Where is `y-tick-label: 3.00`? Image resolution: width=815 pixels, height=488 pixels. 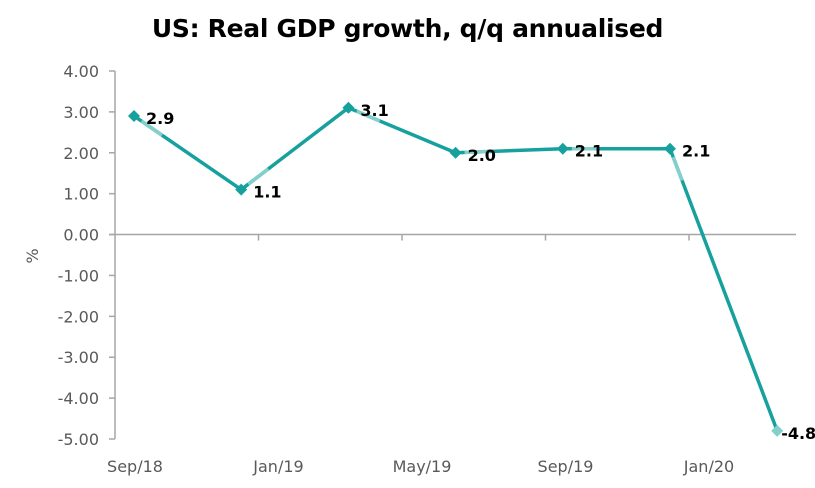
y-tick-label: 3.00 is located at coordinates (81, 112).